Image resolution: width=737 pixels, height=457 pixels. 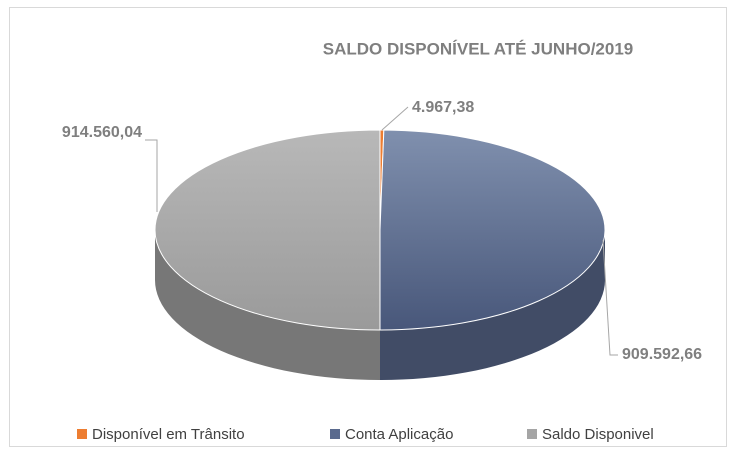 What do you see at coordinates (598, 434) in the screenshot?
I see `legend-label: Saldo Disponivel` at bounding box center [598, 434].